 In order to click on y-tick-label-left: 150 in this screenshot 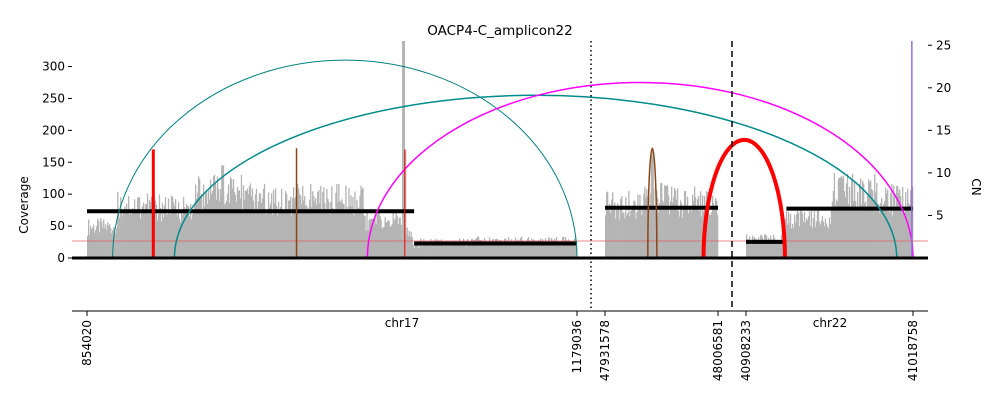, I will do `click(53, 162)`.